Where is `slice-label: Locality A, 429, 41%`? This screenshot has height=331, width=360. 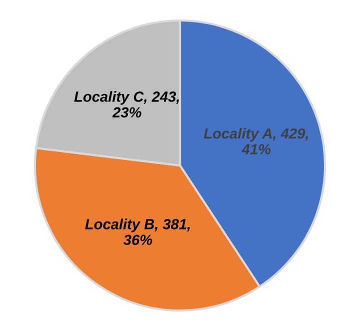 slice-label: Locality A, 429, 41% is located at coordinates (256, 141).